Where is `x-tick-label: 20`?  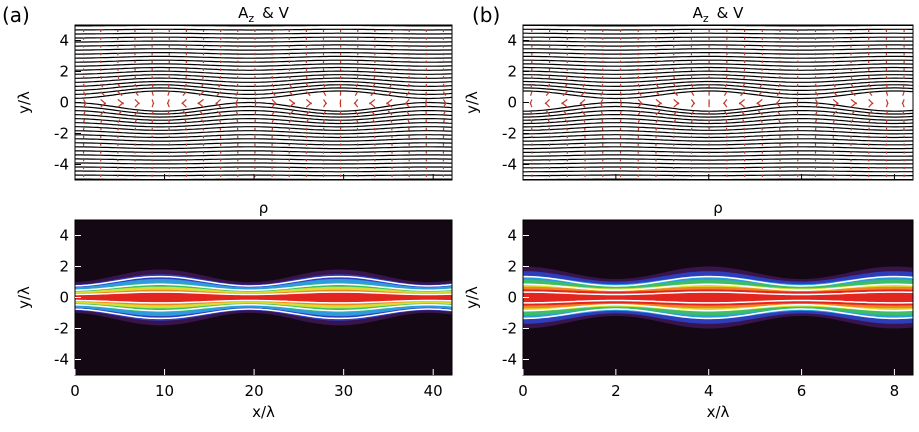 x-tick-label: 20 is located at coordinates (254, 391).